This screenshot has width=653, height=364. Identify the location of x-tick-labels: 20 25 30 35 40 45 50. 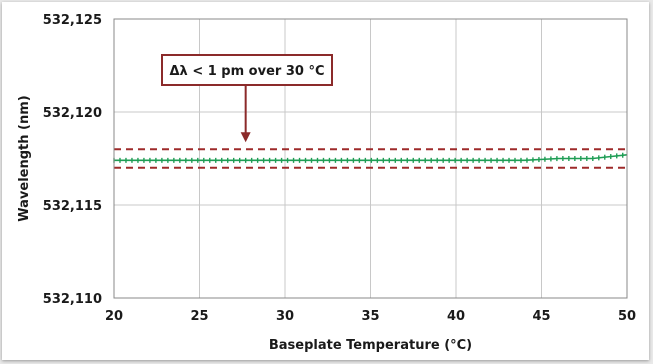
(370, 316).